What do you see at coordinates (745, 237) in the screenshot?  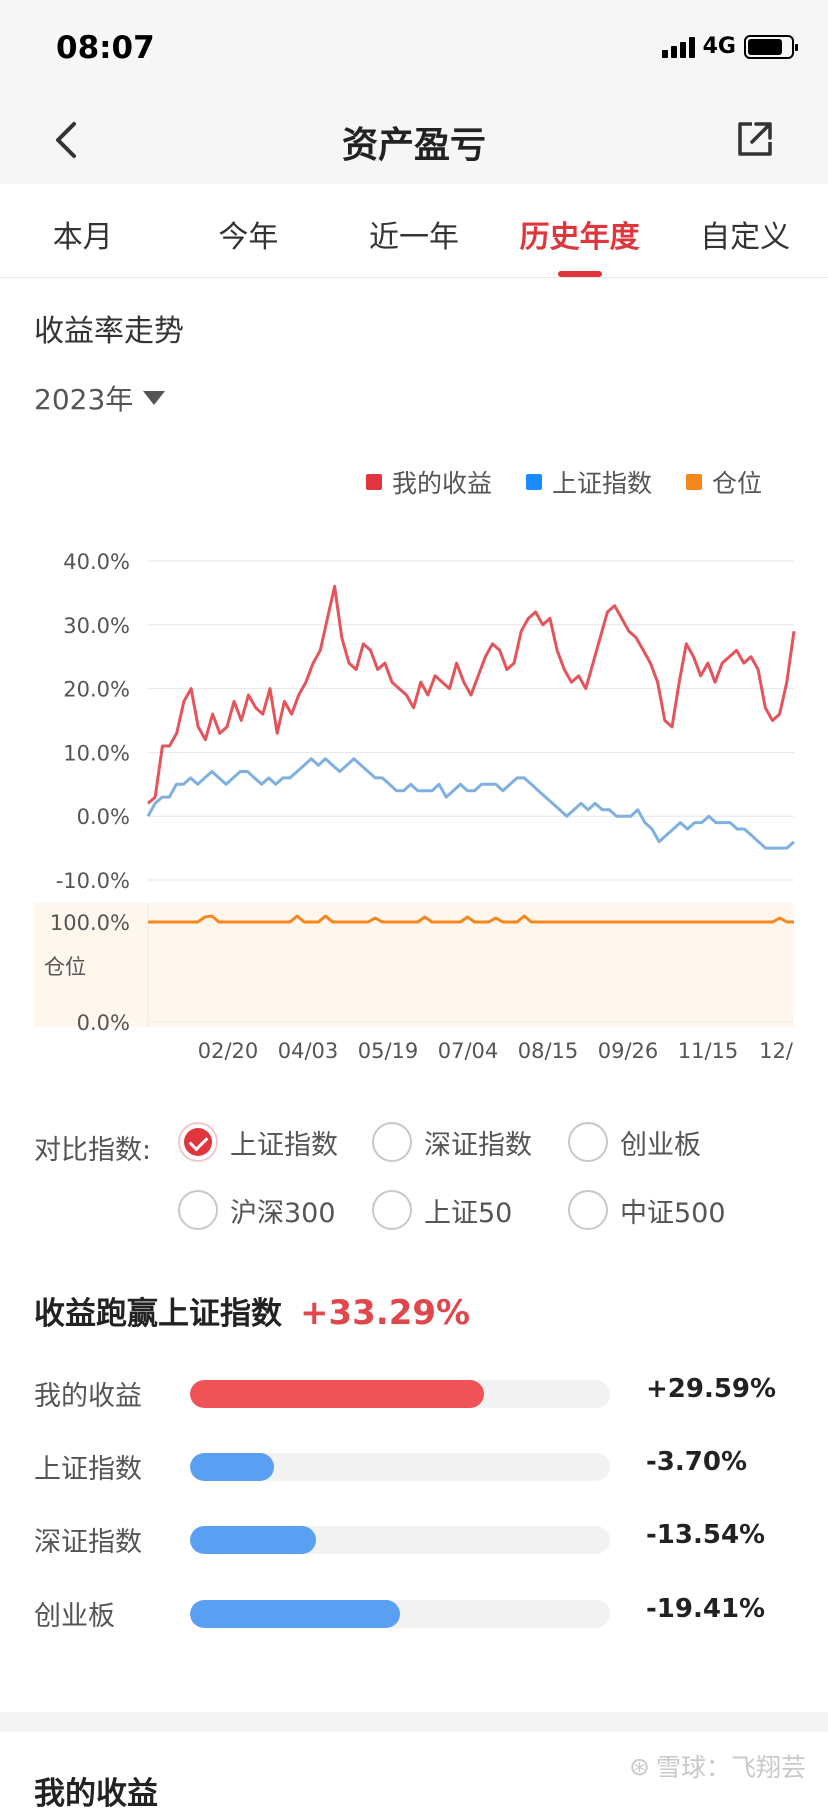 I see `tab-custom: 自定义` at bounding box center [745, 237].